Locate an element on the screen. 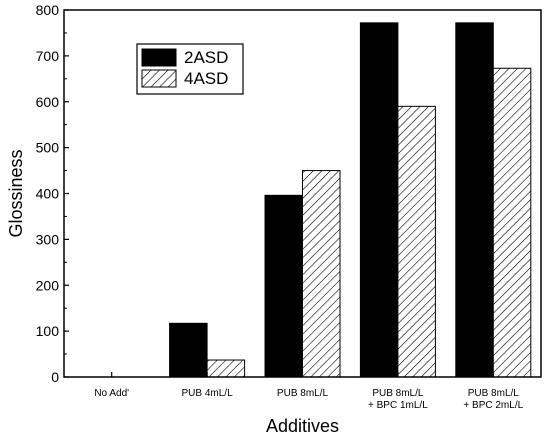 Image resolution: width=550 pixels, height=443 pixels. x-tick-label-3-1: + BPC 1mL/L is located at coordinates (398, 405).